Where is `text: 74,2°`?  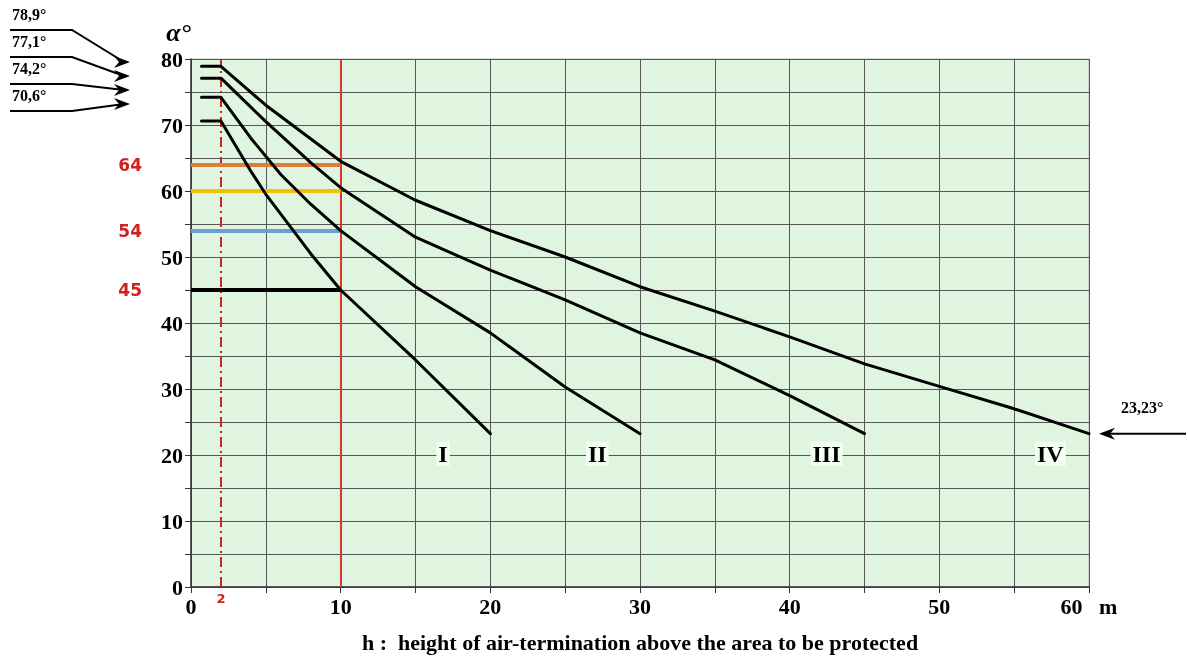 text: 74,2° is located at coordinates (29, 68).